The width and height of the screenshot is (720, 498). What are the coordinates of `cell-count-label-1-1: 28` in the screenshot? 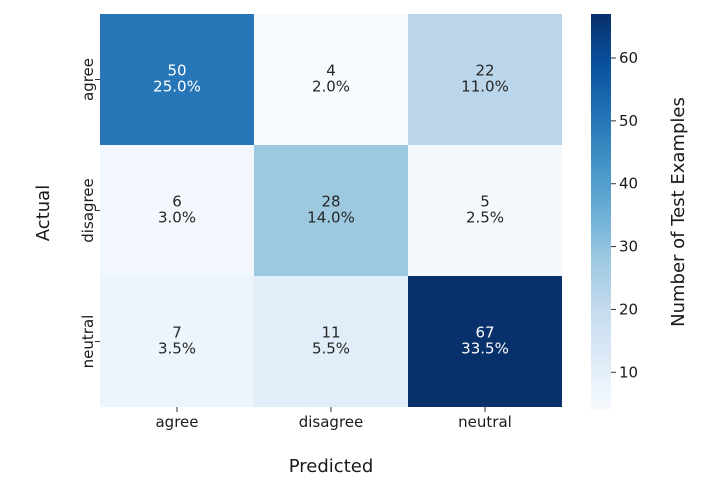 It's located at (330, 202).